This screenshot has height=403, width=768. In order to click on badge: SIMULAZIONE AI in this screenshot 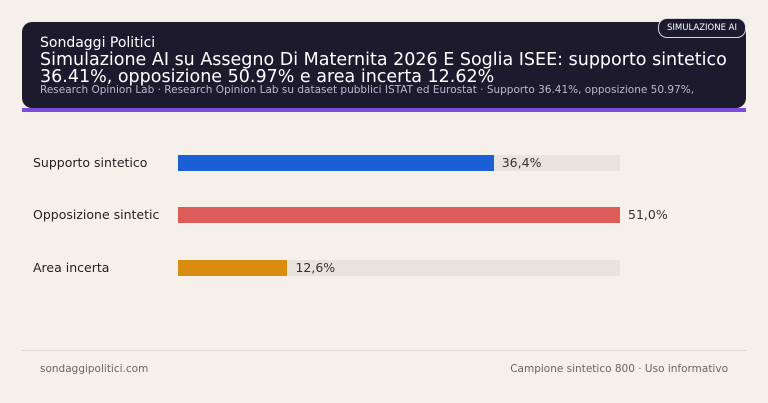, I will do `click(702, 28)`.